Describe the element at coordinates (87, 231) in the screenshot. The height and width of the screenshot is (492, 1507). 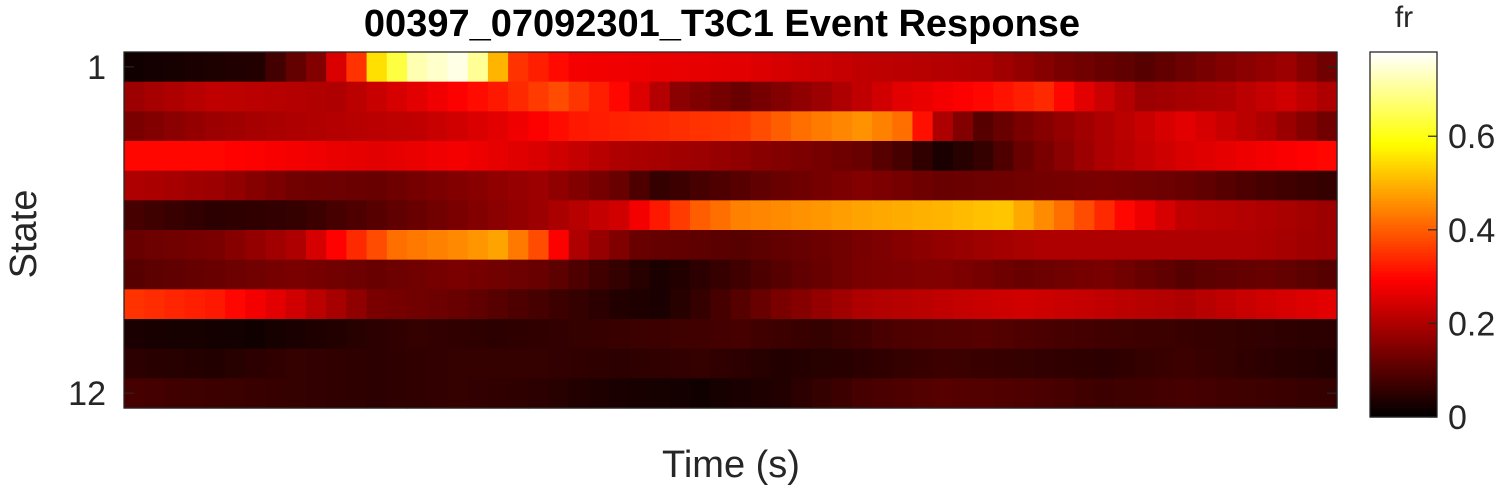
I see `y-axis-tick-labels: 1 12` at that location.